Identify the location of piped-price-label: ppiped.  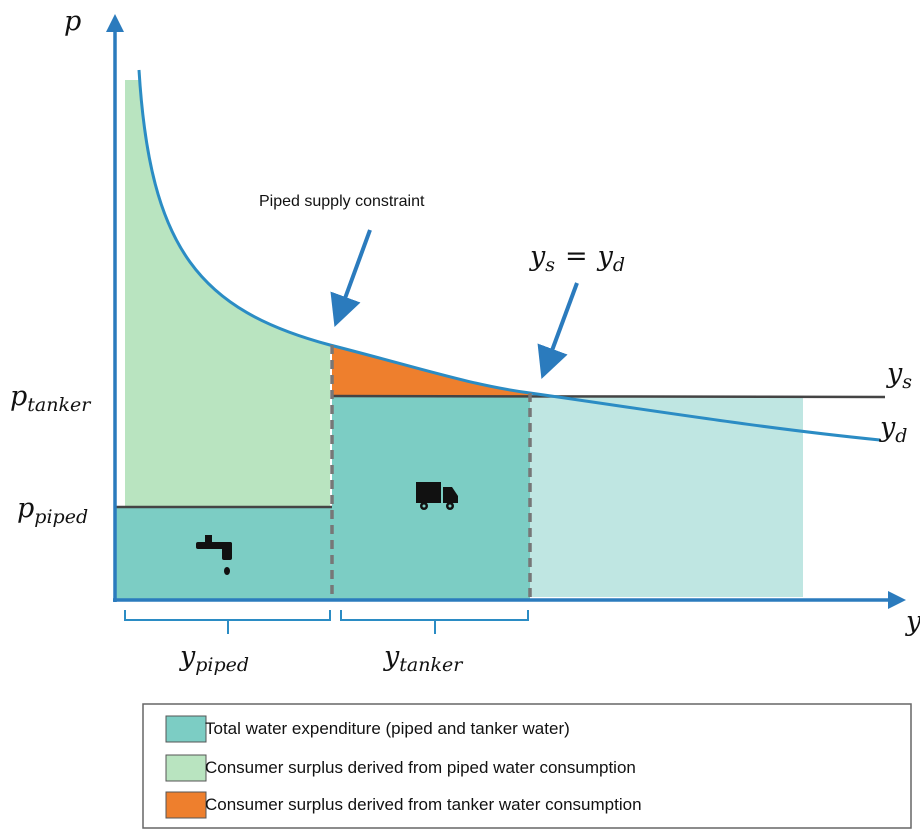
(52, 510).